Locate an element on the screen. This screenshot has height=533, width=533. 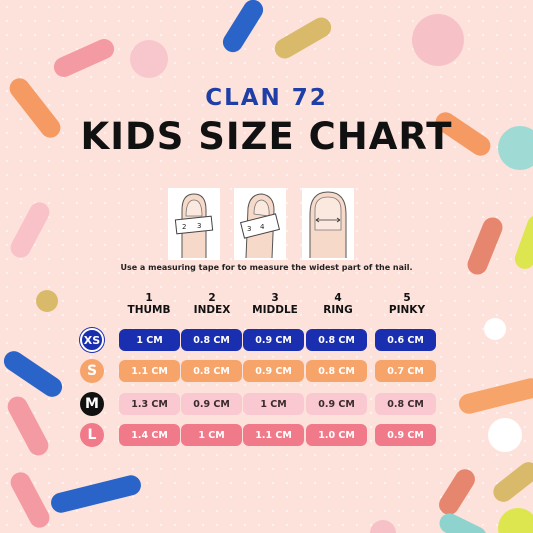
size-badge-m: M is located at coordinates (92, 404).